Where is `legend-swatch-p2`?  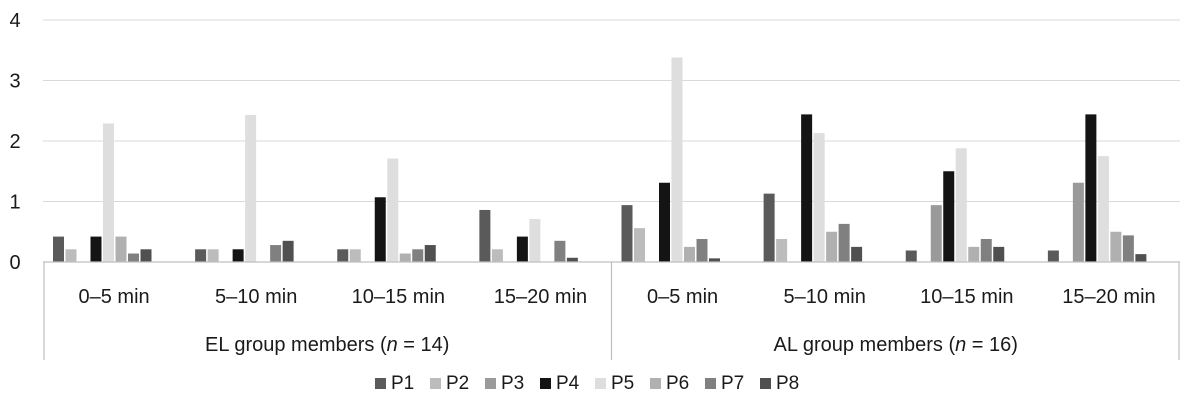 legend-swatch-p2 is located at coordinates (435, 383).